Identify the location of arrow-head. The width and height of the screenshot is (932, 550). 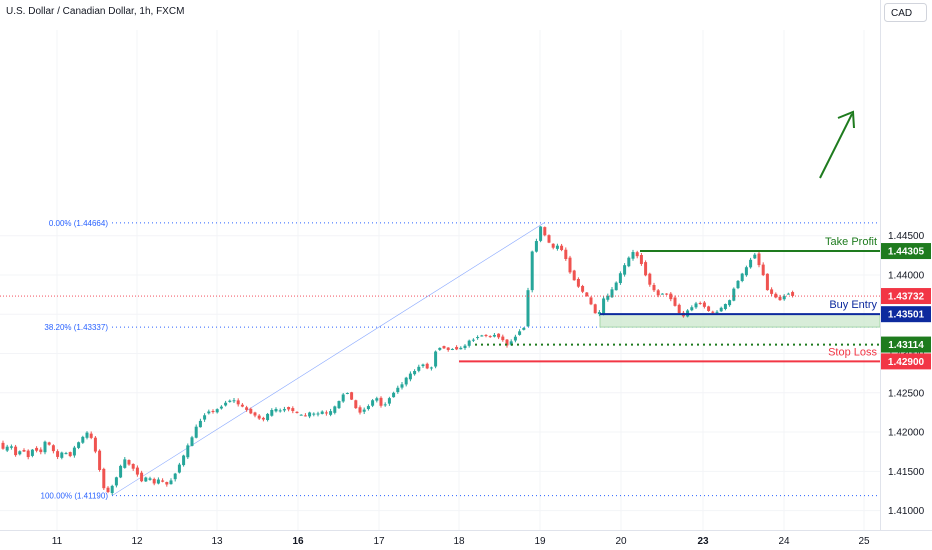
(846, 119).